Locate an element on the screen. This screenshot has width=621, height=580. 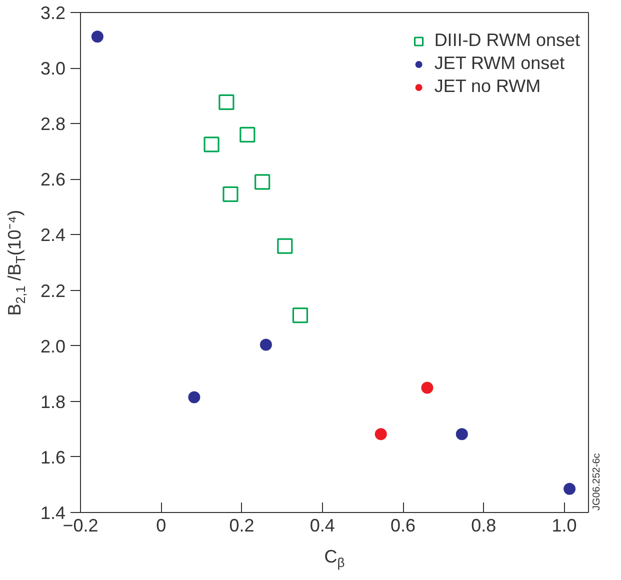
y-tick-label: 1.8 is located at coordinates (53, 402).